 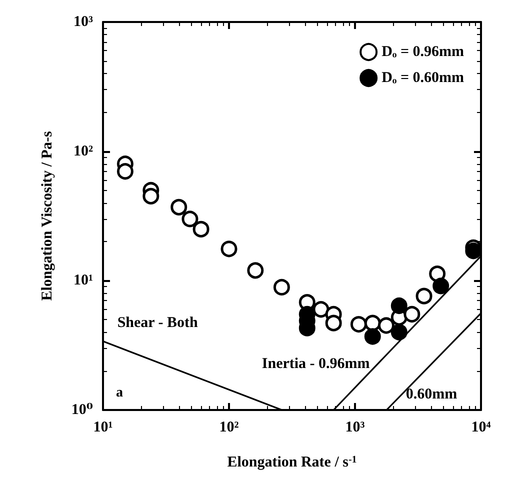 I want to click on x-tick-label: 10⁴, so click(x=481, y=428).